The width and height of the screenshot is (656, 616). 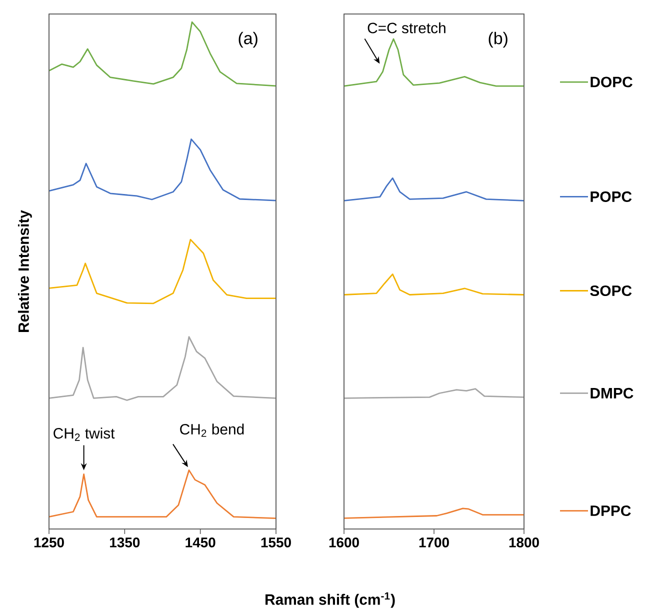 I want to click on x-tick-label: 1450, so click(x=201, y=542).